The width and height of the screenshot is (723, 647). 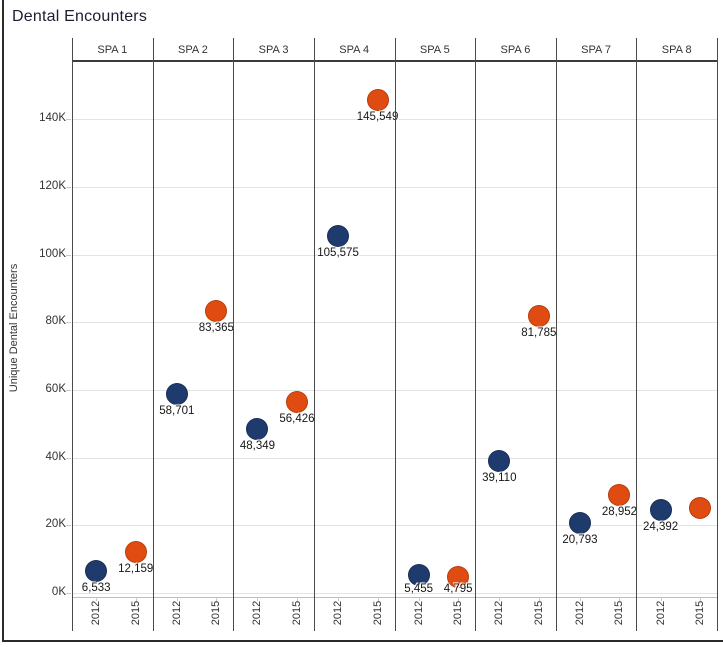 What do you see at coordinates (296, 401) in the screenshot?
I see `data-point-spa3-2015` at bounding box center [296, 401].